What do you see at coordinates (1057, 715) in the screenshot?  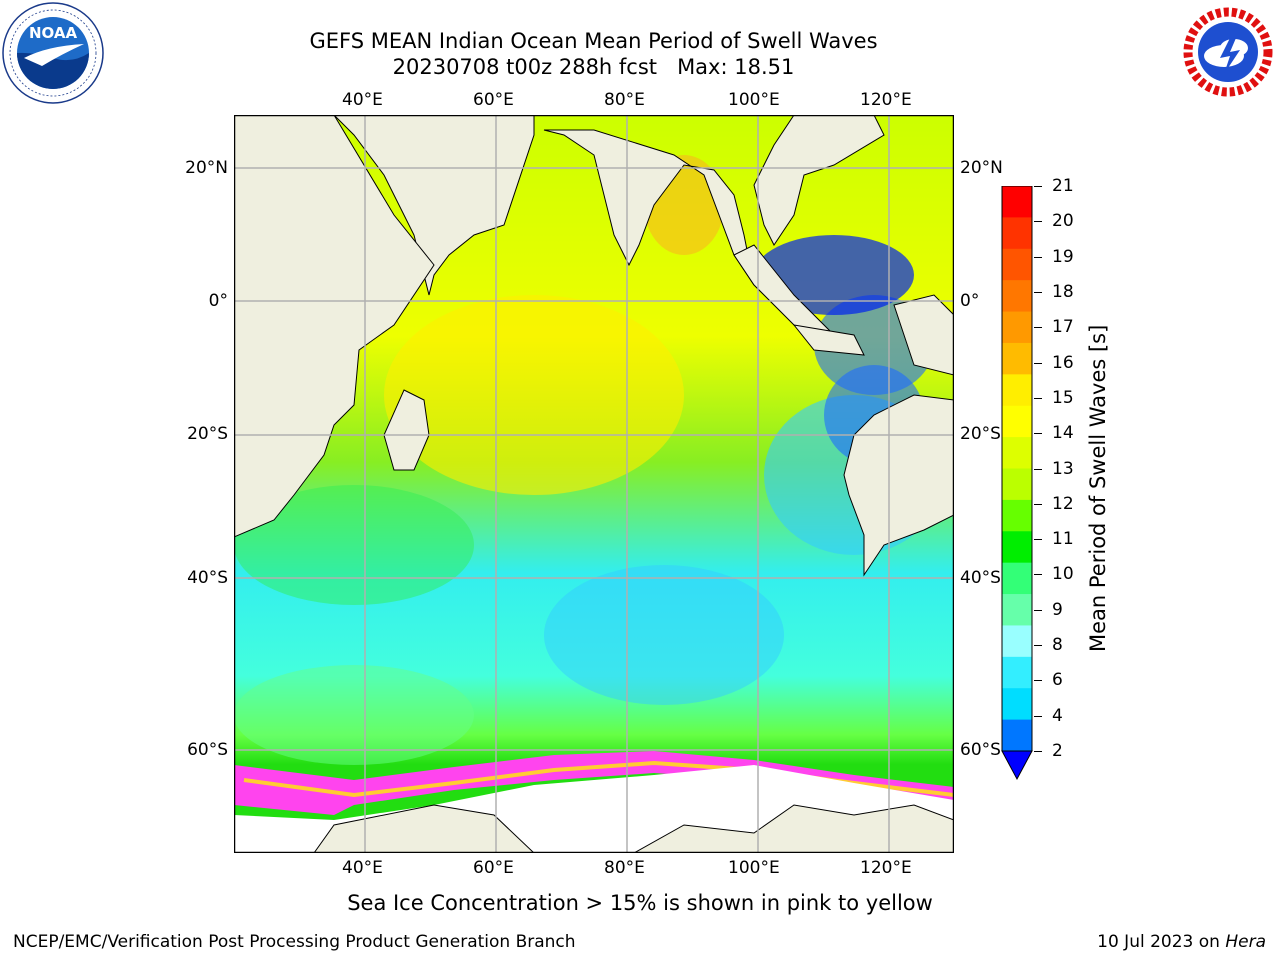 I see `colorbar-tick-label: 4` at bounding box center [1057, 715].